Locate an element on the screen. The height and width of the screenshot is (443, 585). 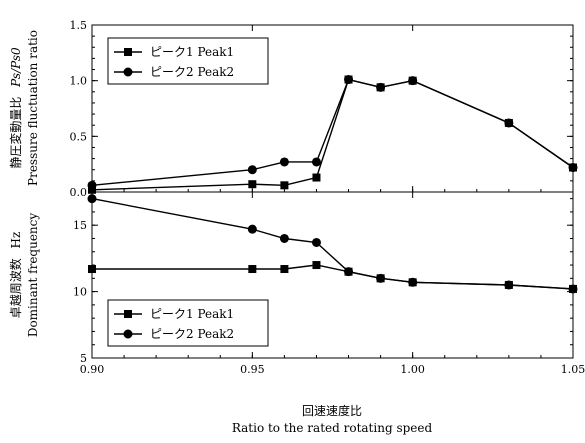
top-ylabel-en: Pressure fluctuation ratio is located at coordinates (33, 108).